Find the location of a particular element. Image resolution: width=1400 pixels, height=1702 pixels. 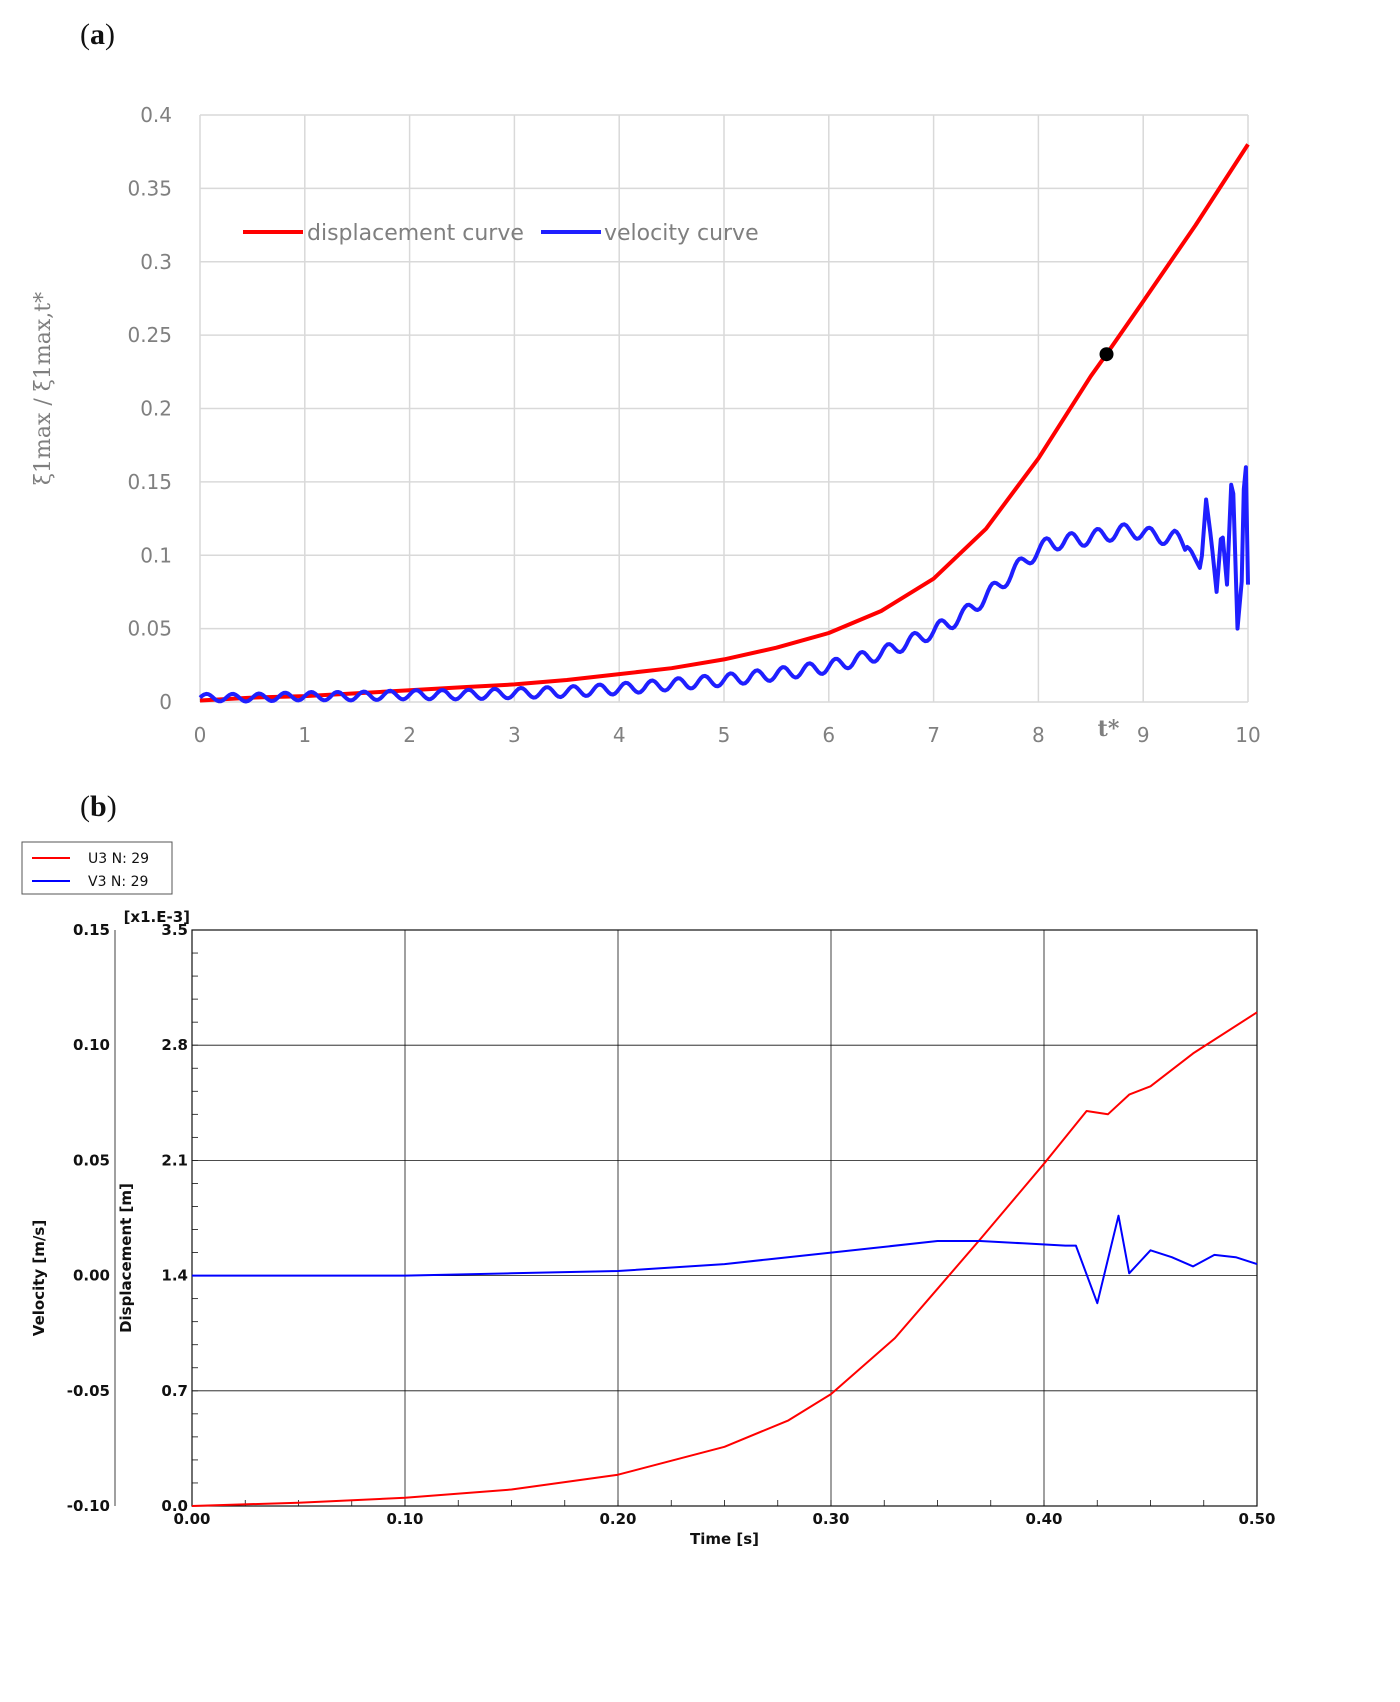

y-tick-displacement: 0.7 is located at coordinates (174, 1391).